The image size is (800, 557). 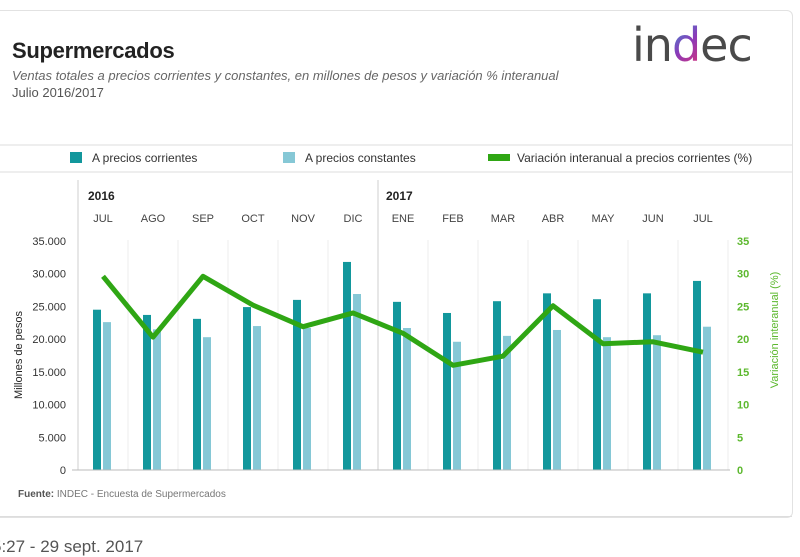 I want to click on month-label: ENE, so click(x=403, y=219).